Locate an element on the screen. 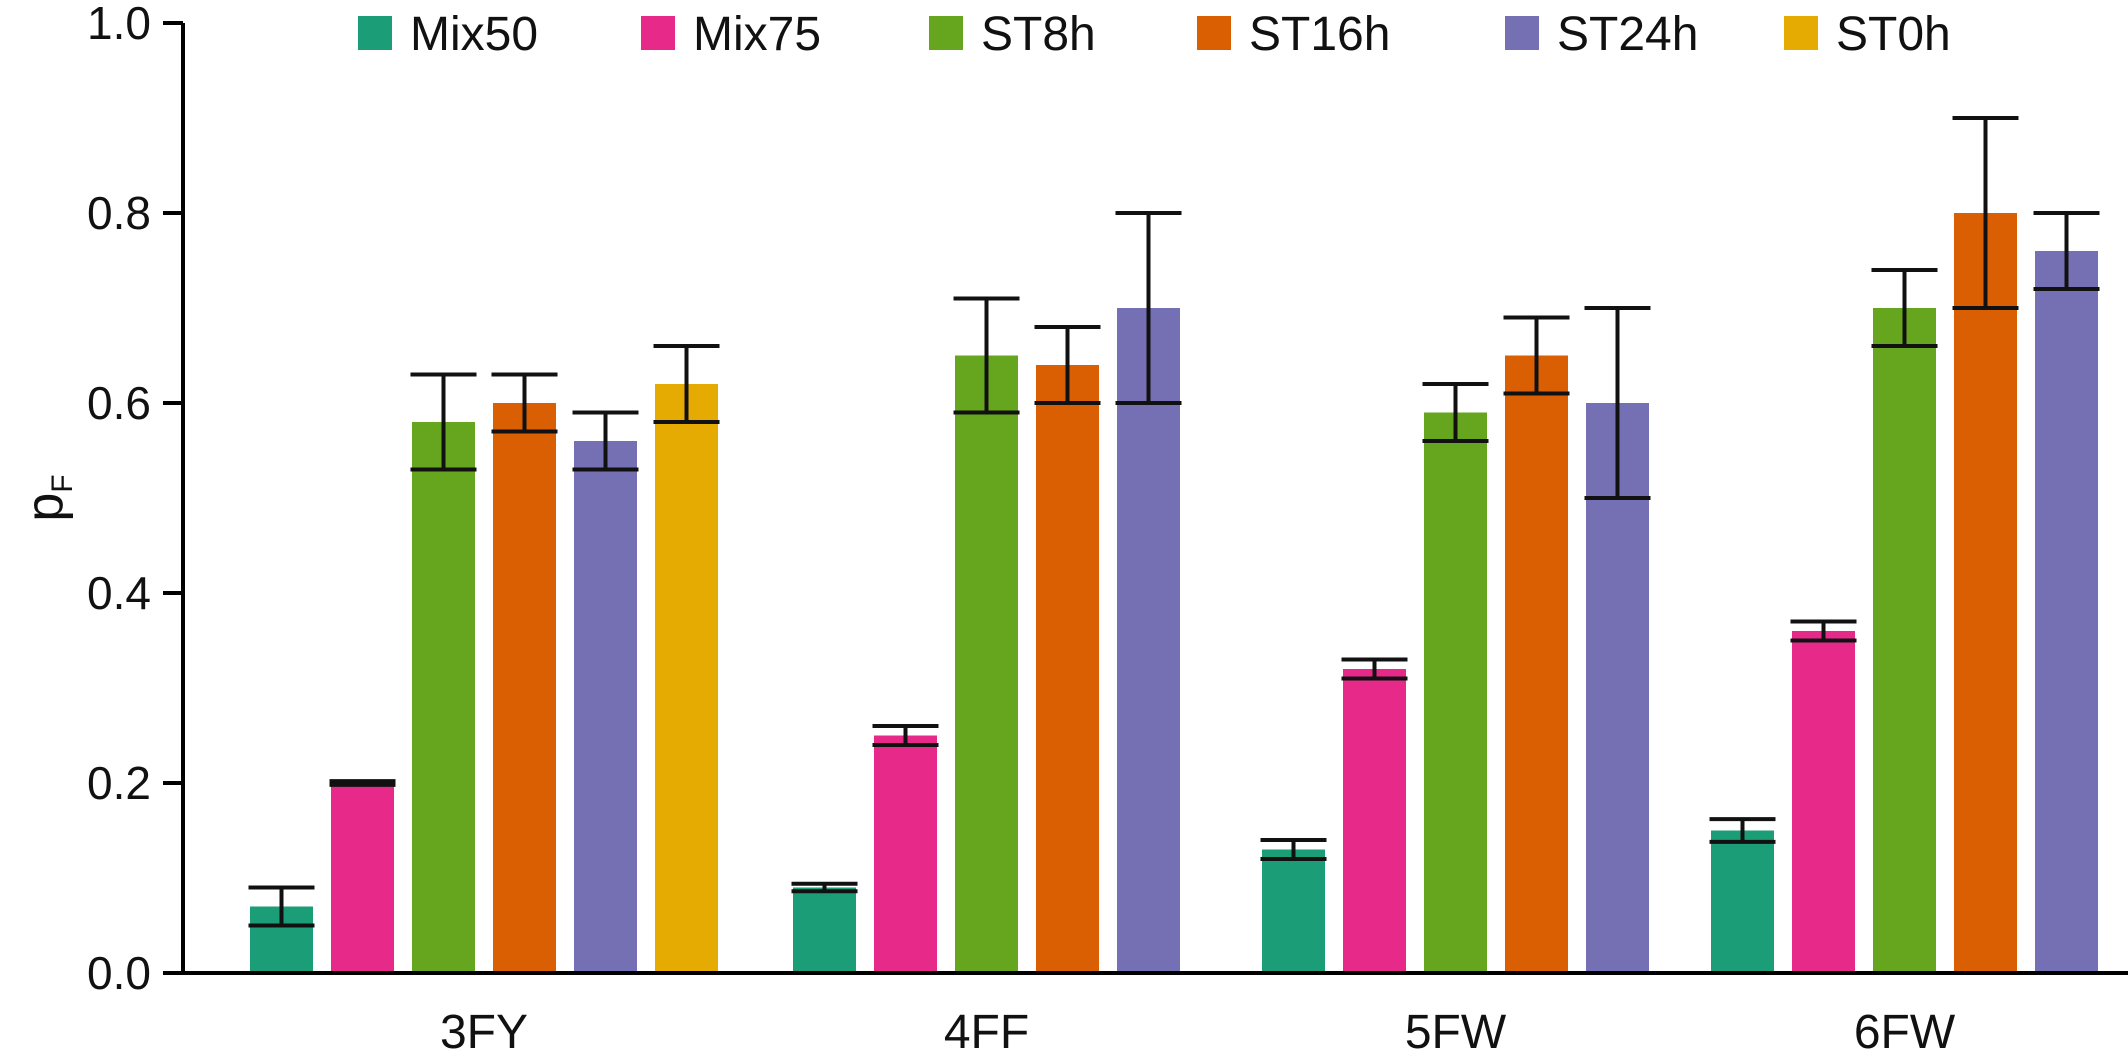 This screenshot has height=1058, width=2128. legend-label-st8h: ST8h is located at coordinates (1038, 34).